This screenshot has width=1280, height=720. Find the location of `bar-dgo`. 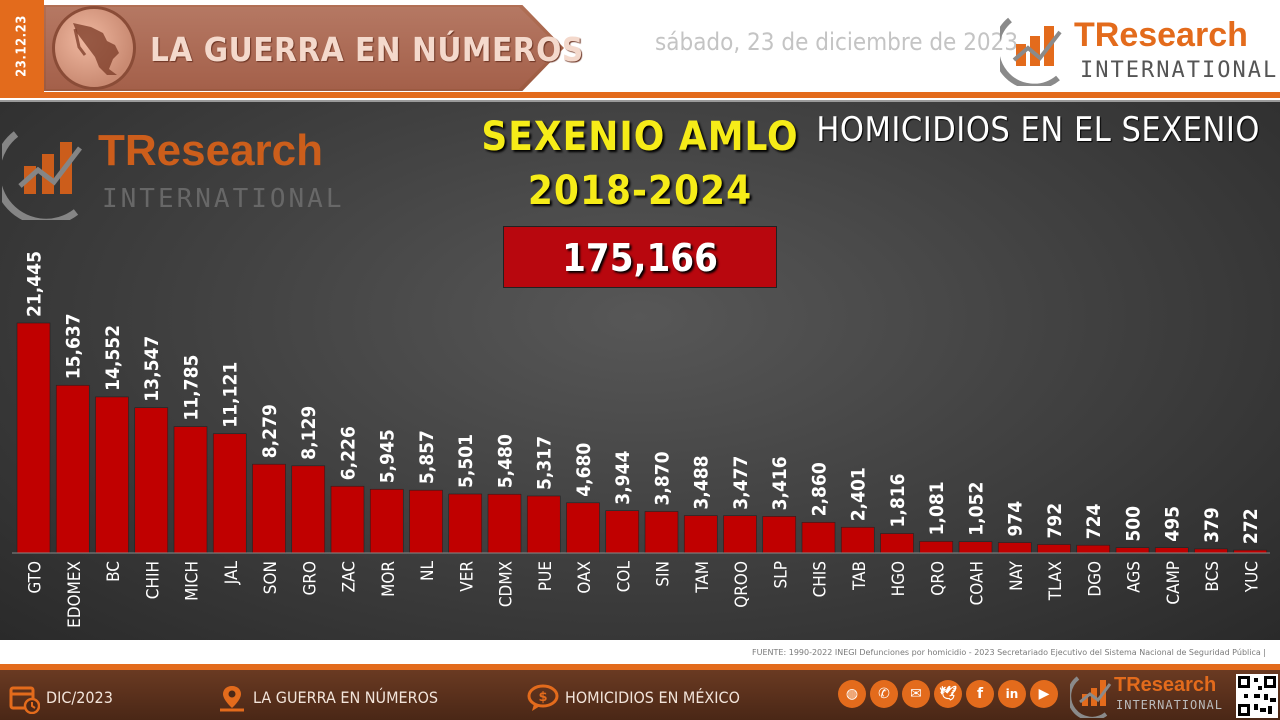

bar-dgo is located at coordinates (1093, 549).